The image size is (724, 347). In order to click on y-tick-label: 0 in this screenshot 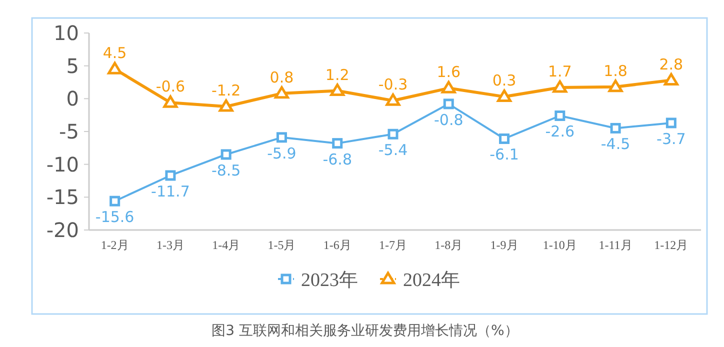, I will do `click(72, 98)`.